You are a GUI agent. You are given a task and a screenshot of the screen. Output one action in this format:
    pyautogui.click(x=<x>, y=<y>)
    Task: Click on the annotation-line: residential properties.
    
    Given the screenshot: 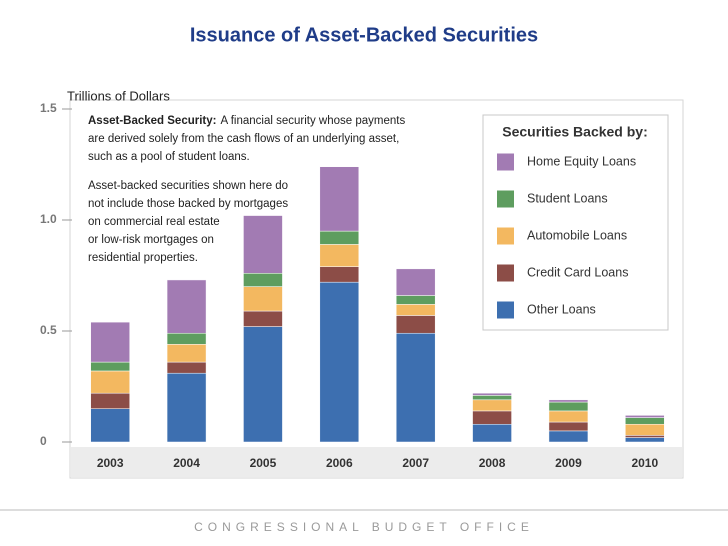 What is the action you would take?
    pyautogui.click(x=143, y=258)
    